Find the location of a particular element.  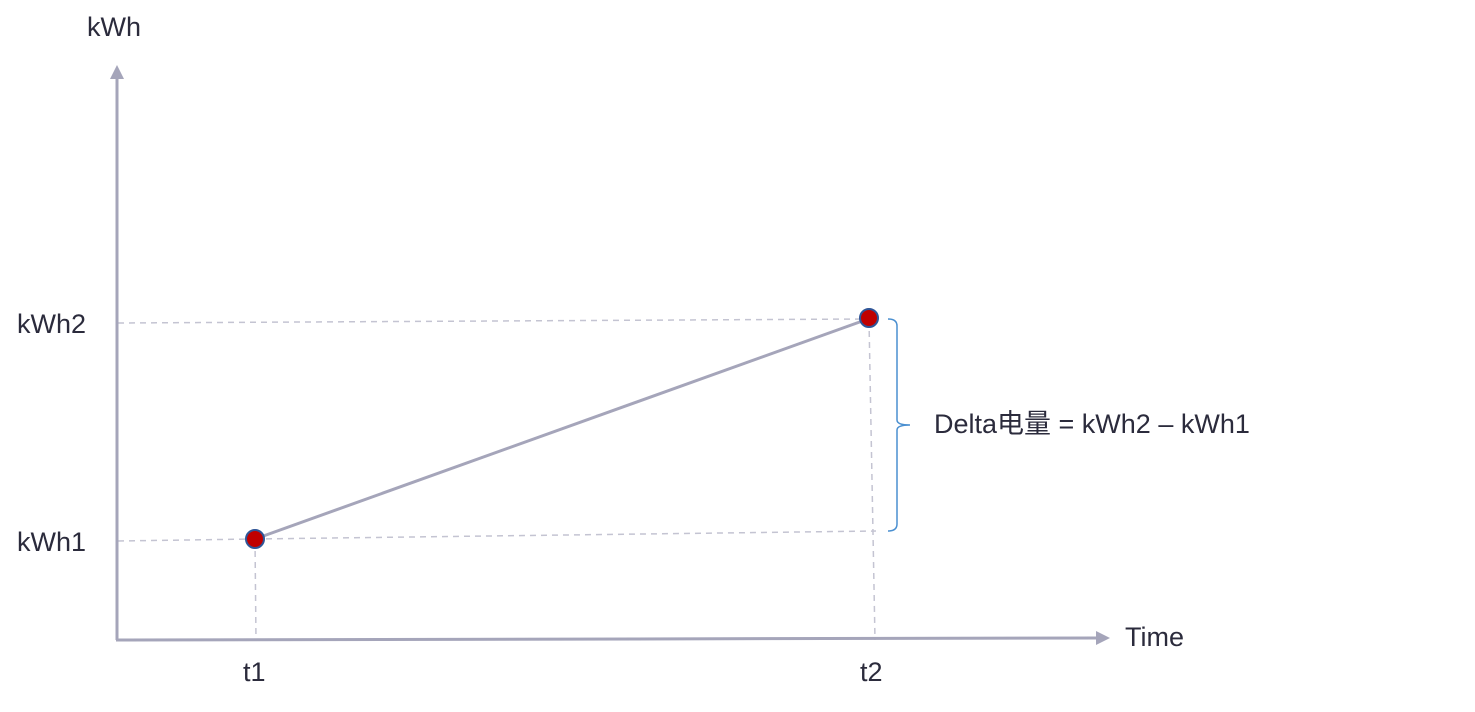

guide-kwh1-horizontal is located at coordinates (186, 540).